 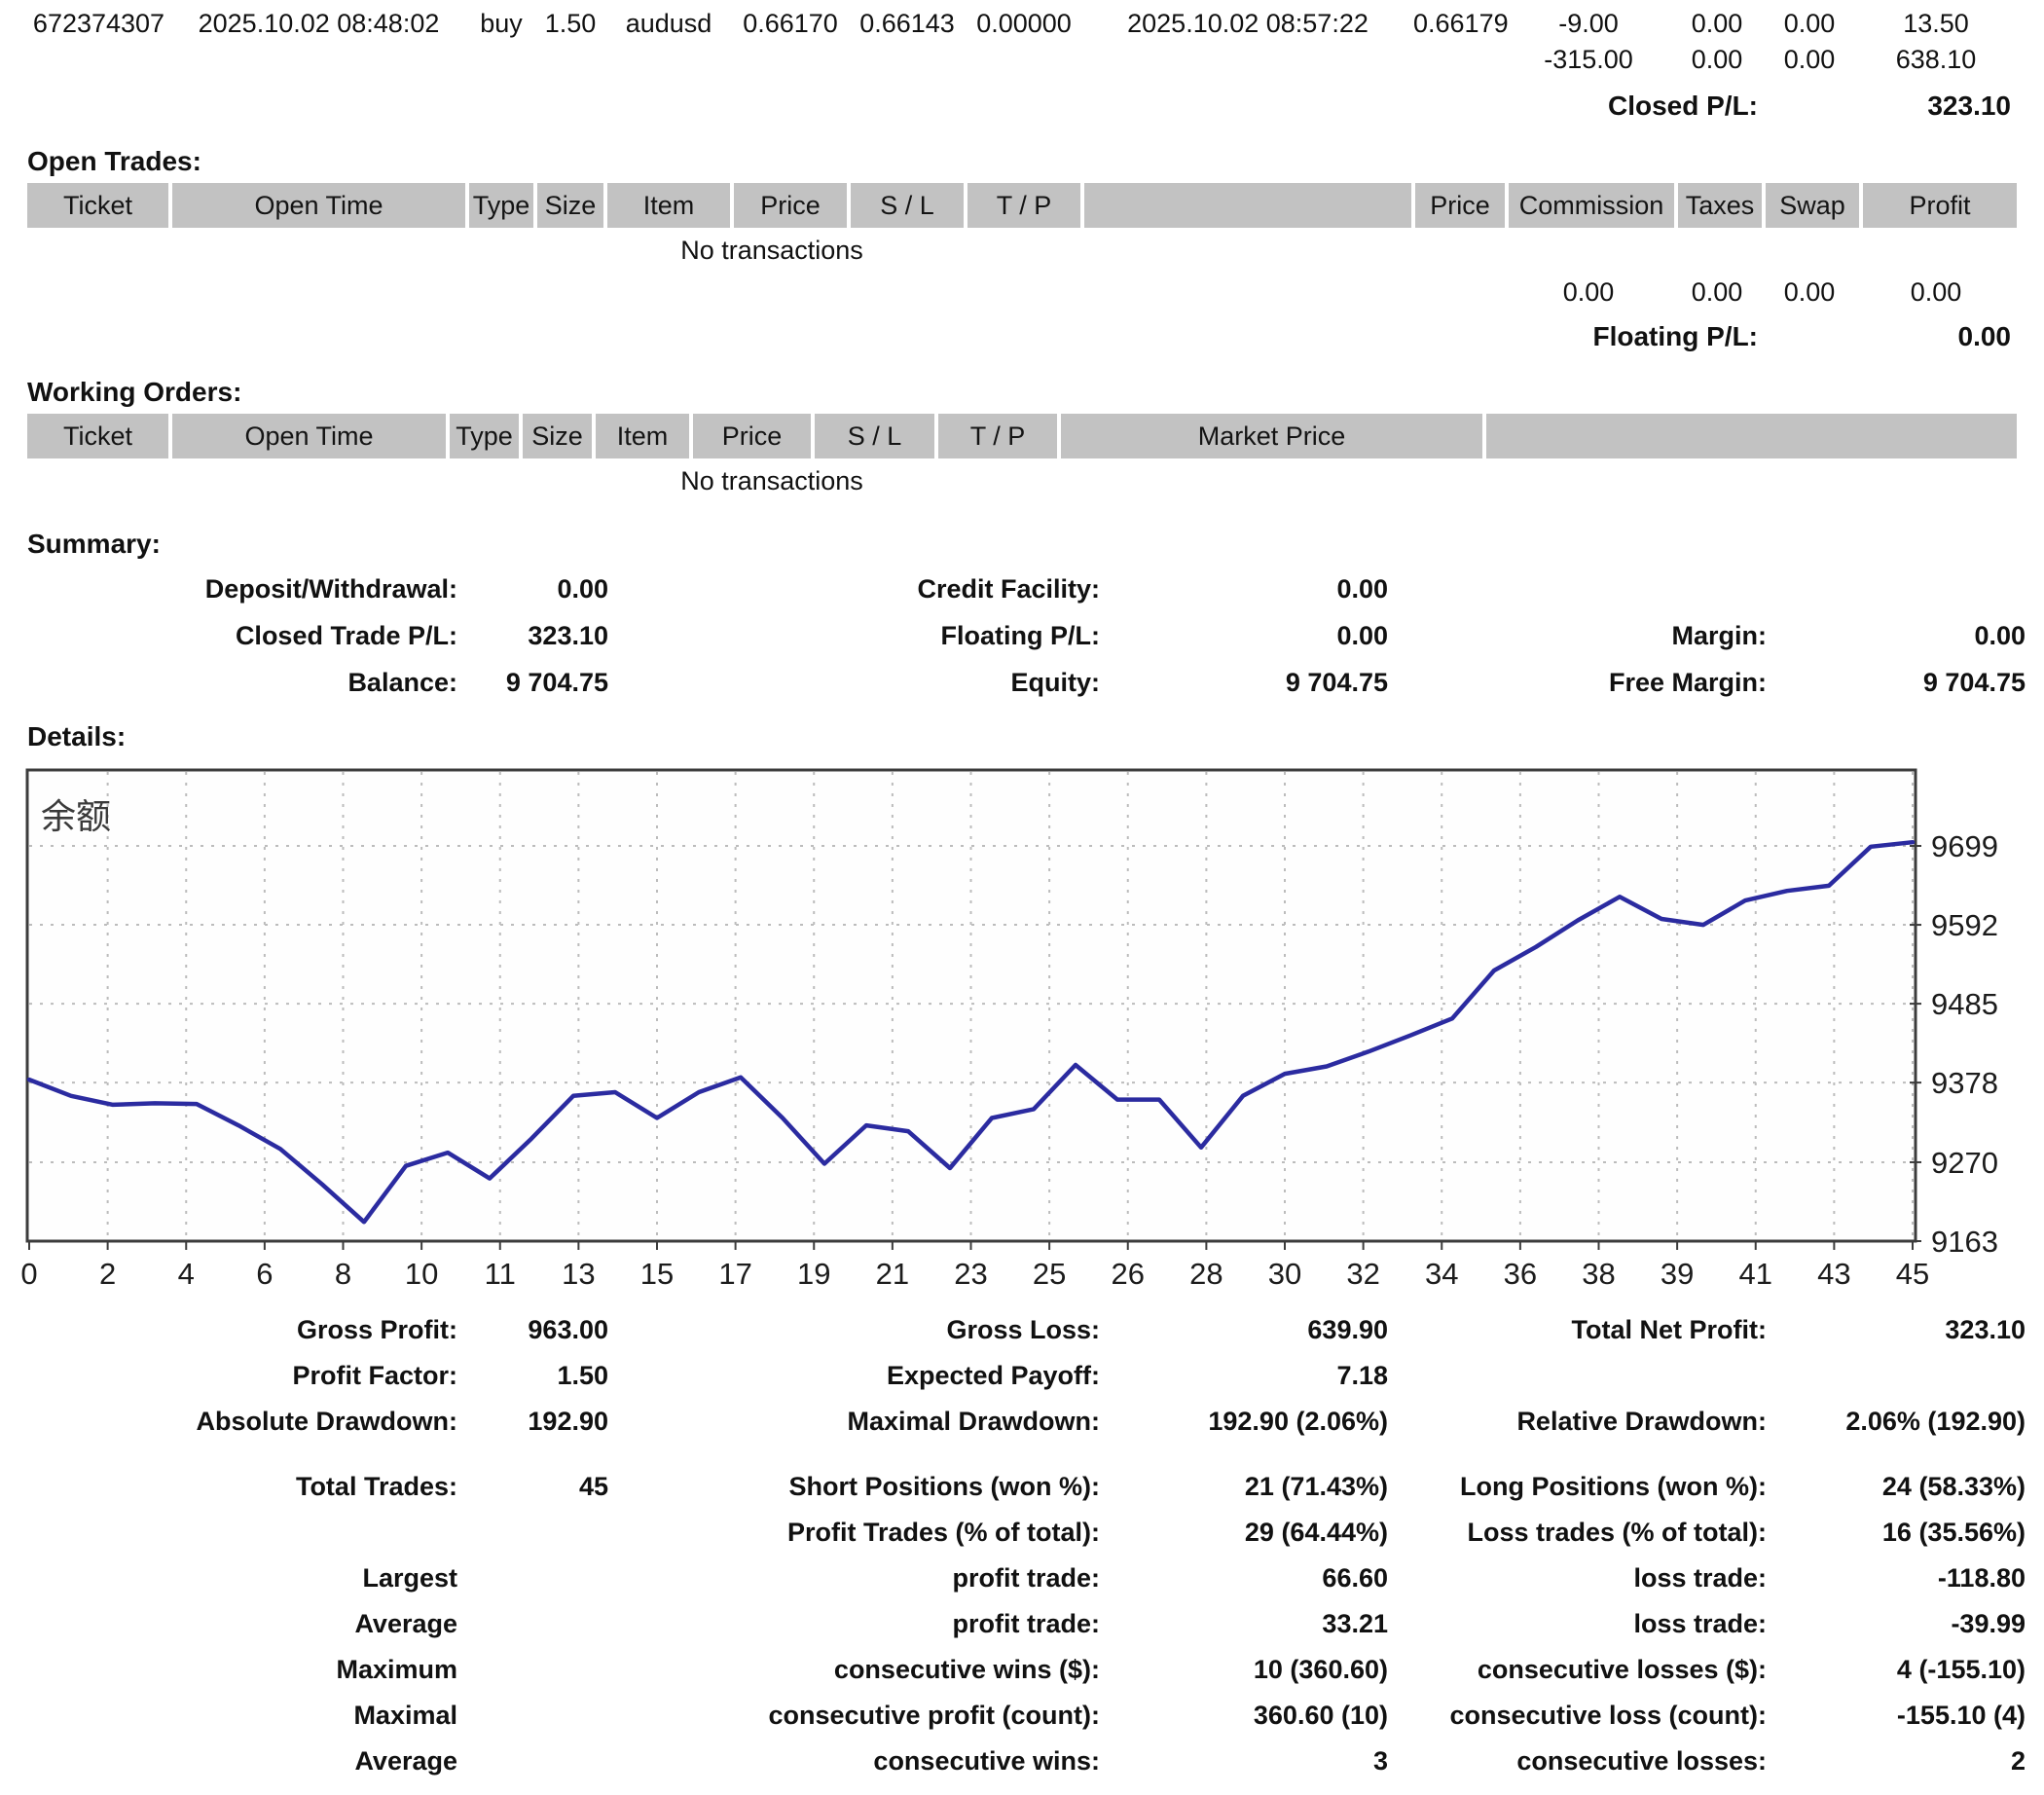 I want to click on maximal-consecutive-profit-label: consecutive profit (count):, so click(x=934, y=1715).